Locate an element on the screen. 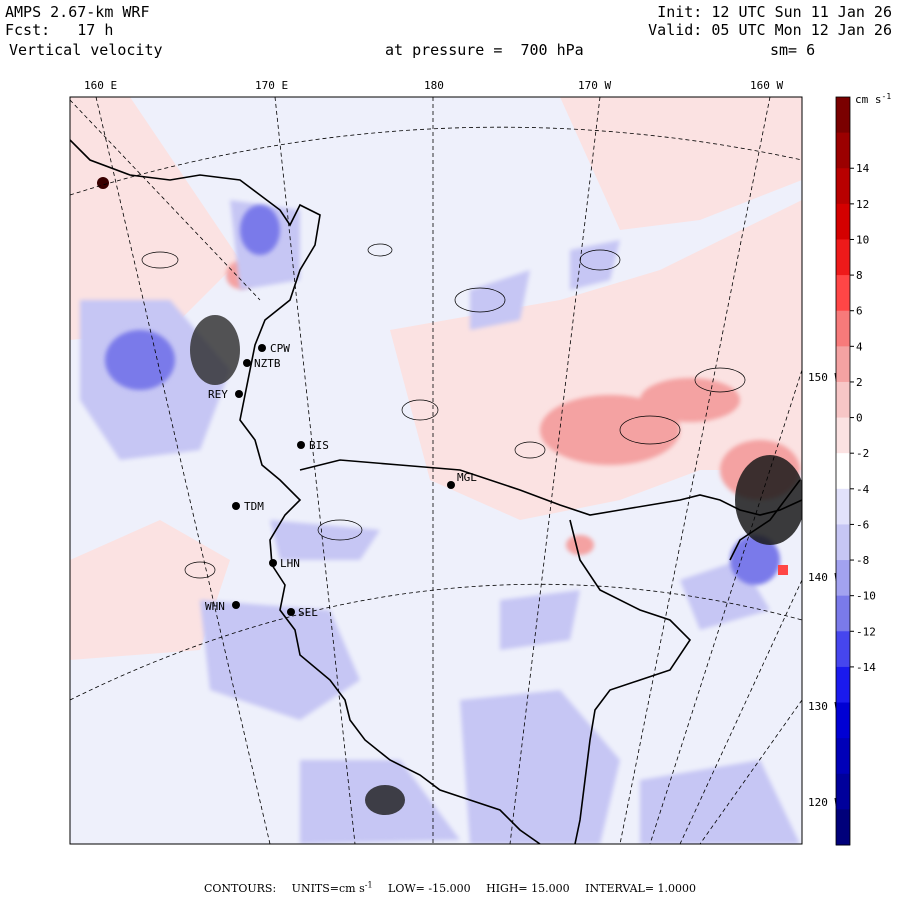 Image resolution: width=900 pixels, height=900 pixels. colorbar-tick-label: 10 is located at coordinates (862, 239).